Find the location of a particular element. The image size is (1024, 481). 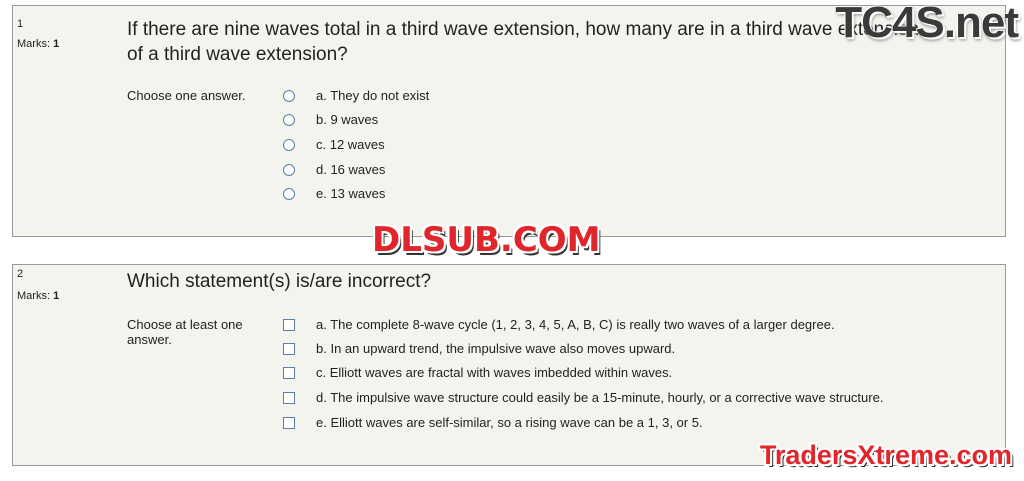

watermark: DLSUB.COM is located at coordinates (486, 240).